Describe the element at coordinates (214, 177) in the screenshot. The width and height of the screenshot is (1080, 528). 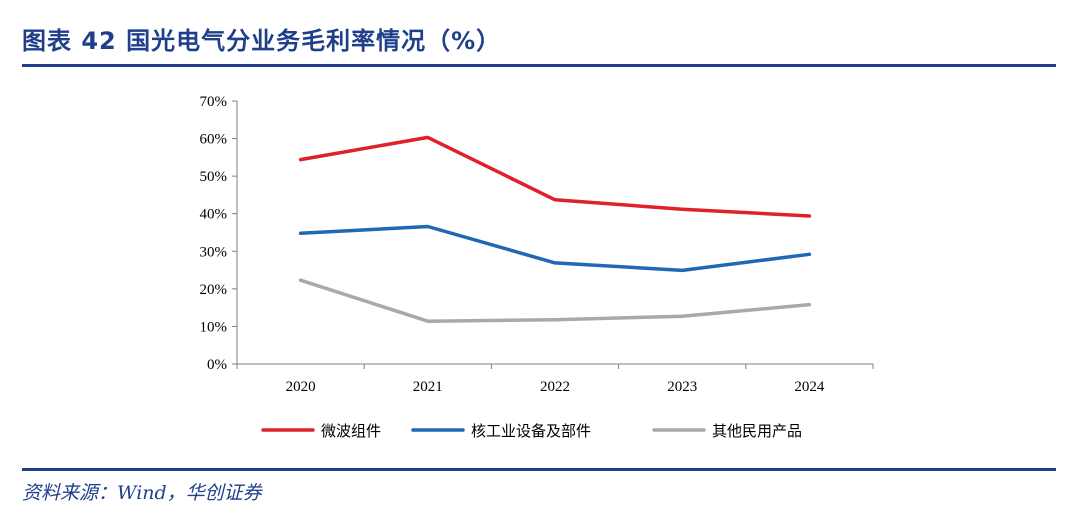
I see `y-tick-label: 50%` at that location.